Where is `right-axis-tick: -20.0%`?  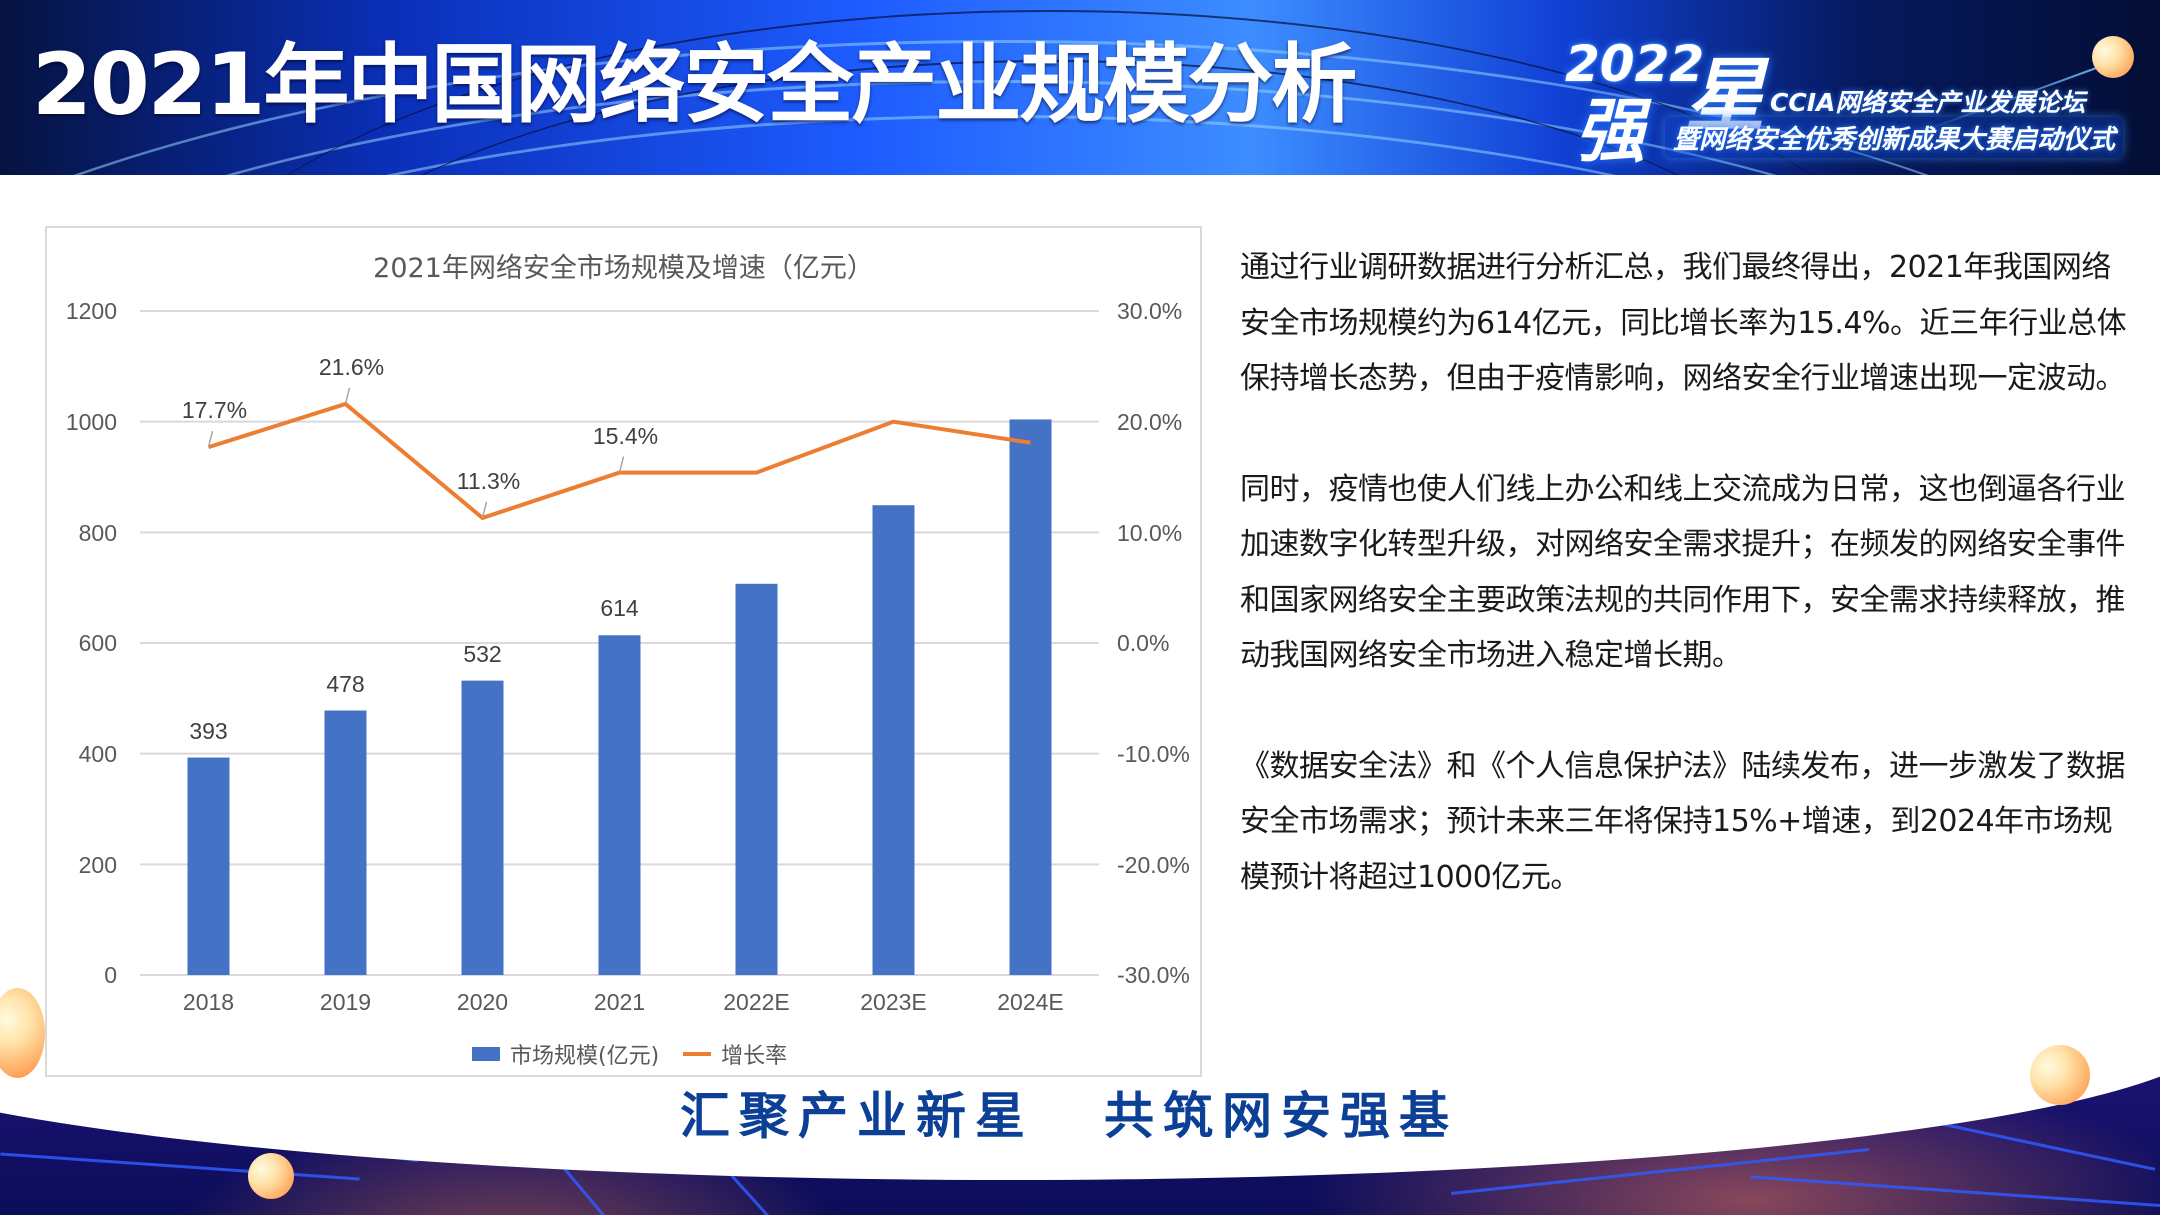 right-axis-tick: -20.0% is located at coordinates (1153, 865).